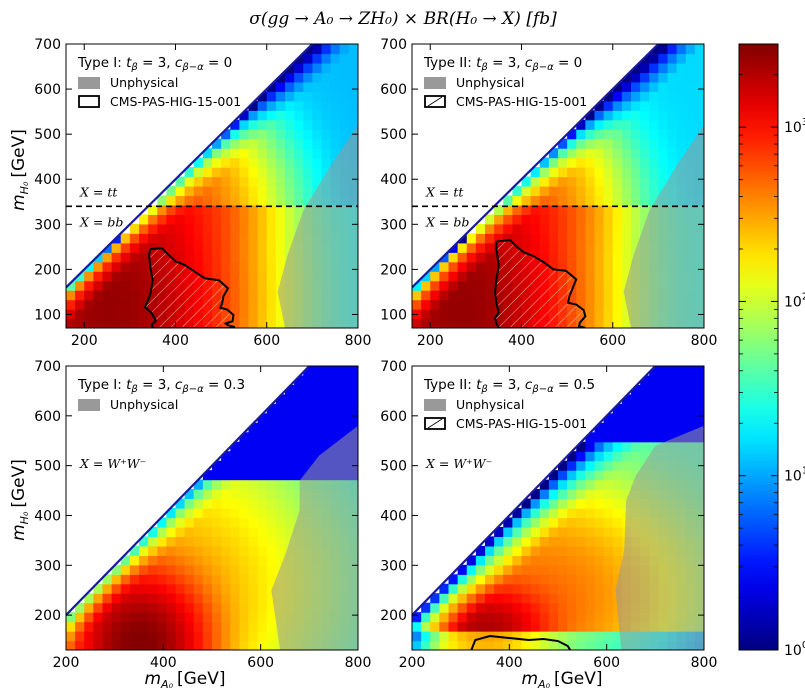 The width and height of the screenshot is (805, 694). What do you see at coordinates (47, 225) in the screenshot?
I see `y-tick-label: 300` at bounding box center [47, 225].